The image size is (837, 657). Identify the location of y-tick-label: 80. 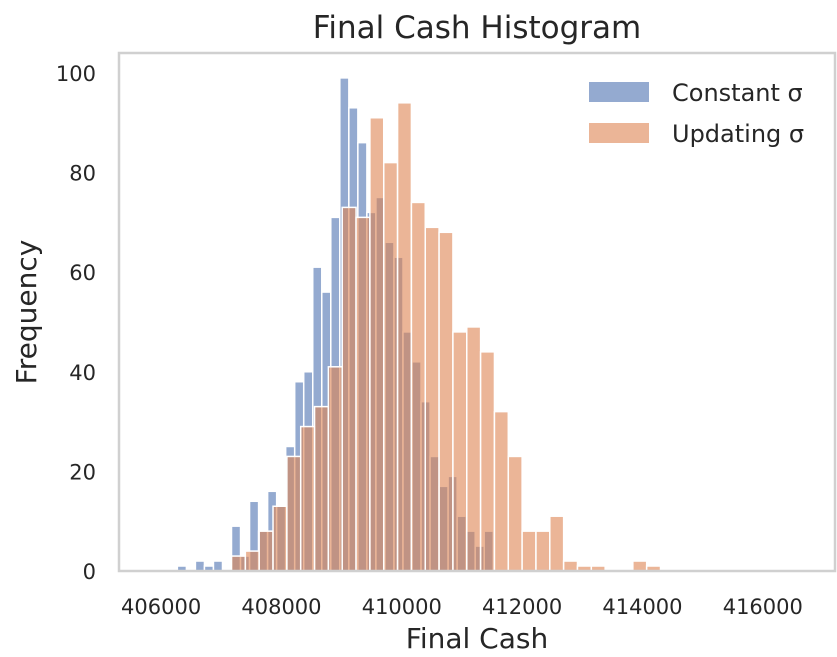
(82, 174).